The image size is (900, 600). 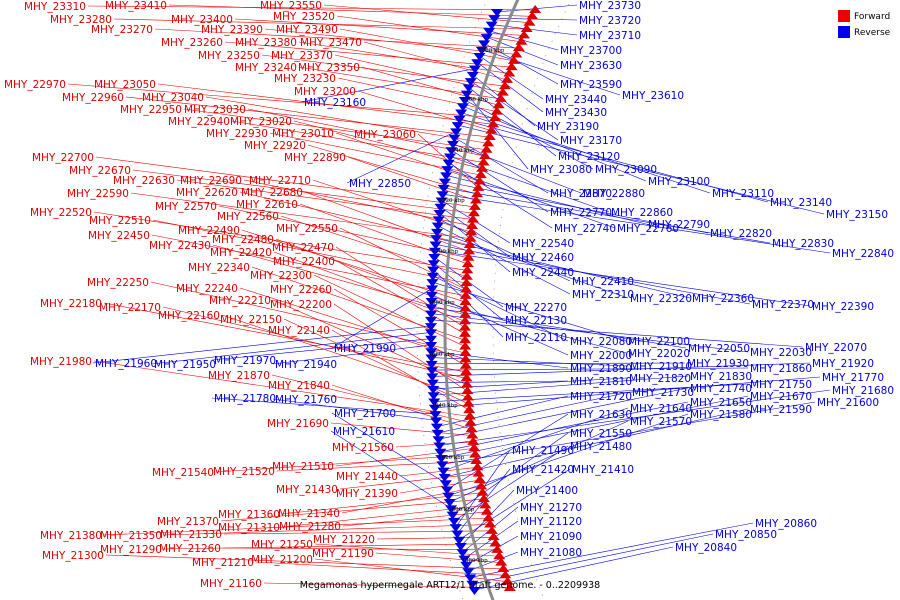 I want to click on reverse-gene-label: MHY_22310, so click(x=603, y=295).